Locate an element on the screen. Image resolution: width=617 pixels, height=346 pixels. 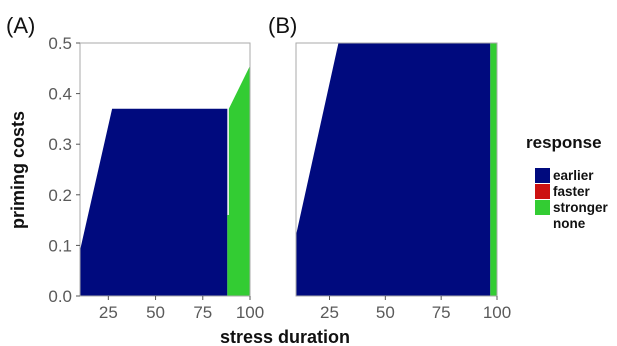
legend-label-stronger: stronger is located at coordinates (581, 207).